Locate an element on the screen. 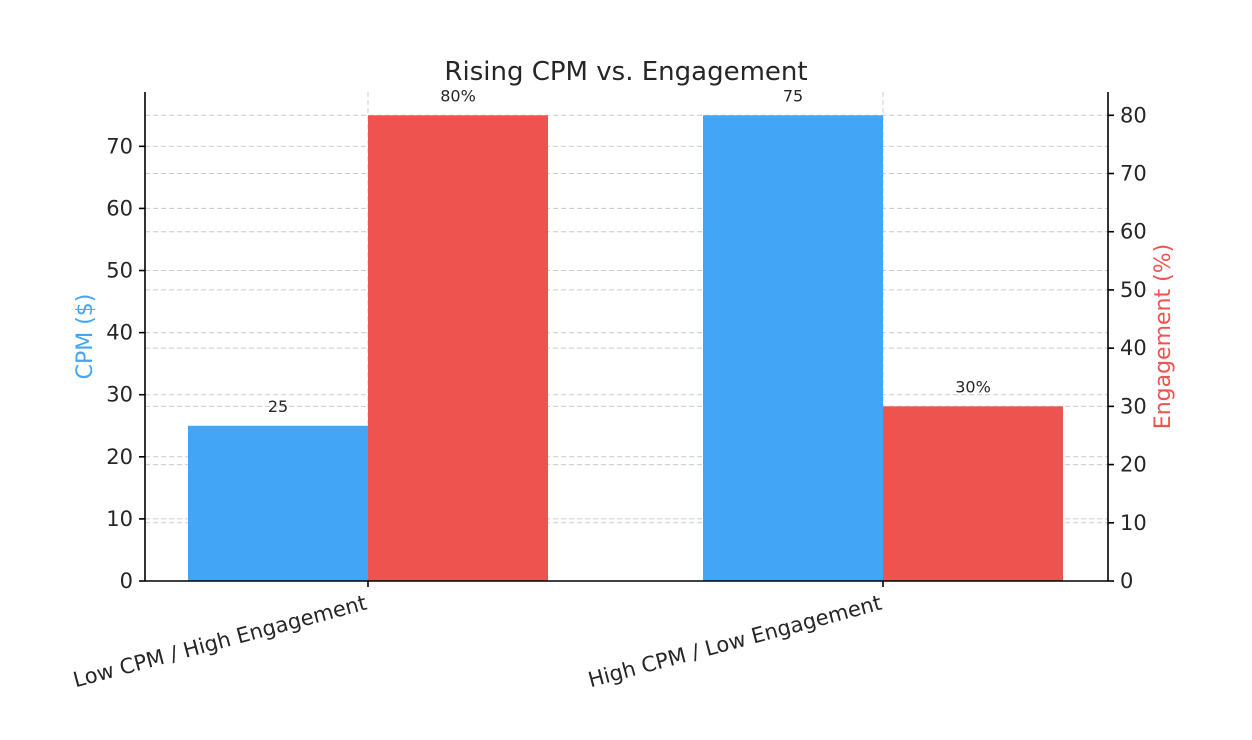 This screenshot has width=1252, height=740. y-tick-label-right-6: 60 is located at coordinates (1133, 232).